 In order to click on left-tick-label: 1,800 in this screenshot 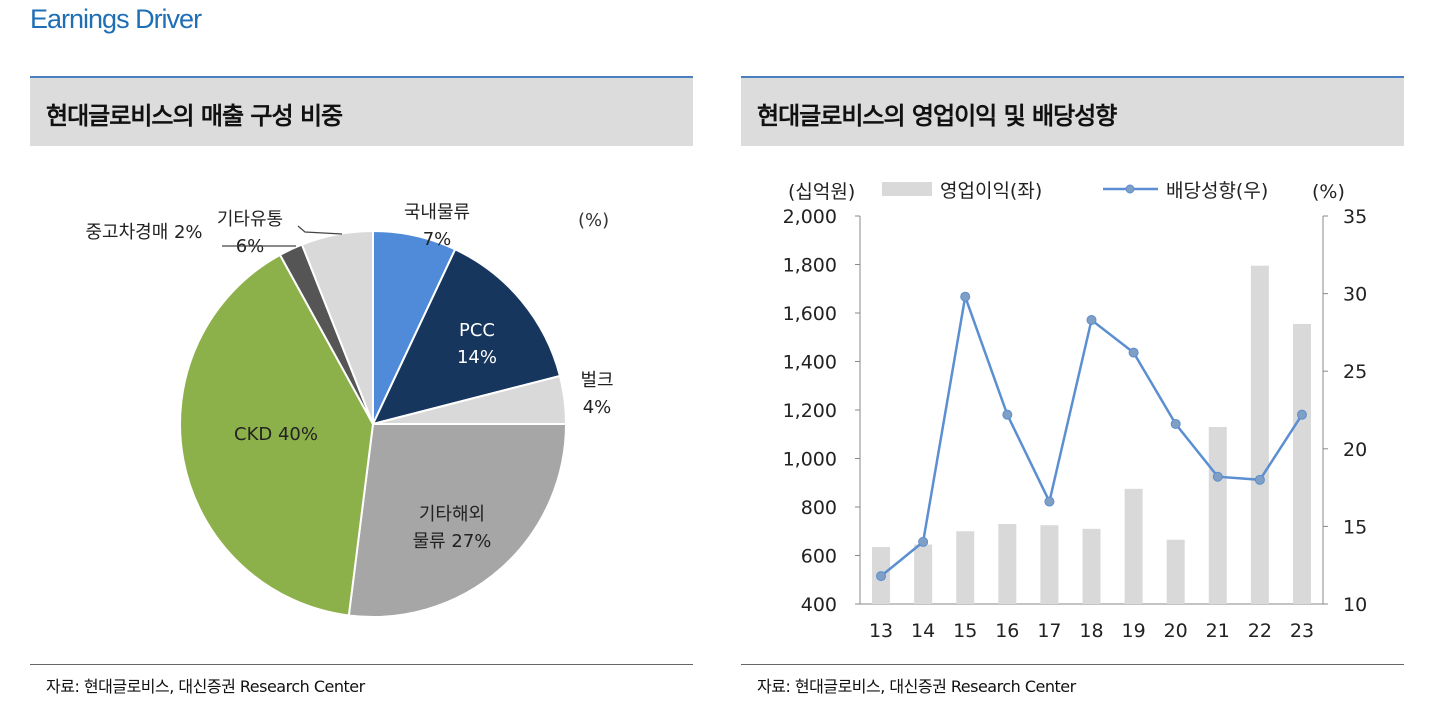, I will do `click(810, 266)`.